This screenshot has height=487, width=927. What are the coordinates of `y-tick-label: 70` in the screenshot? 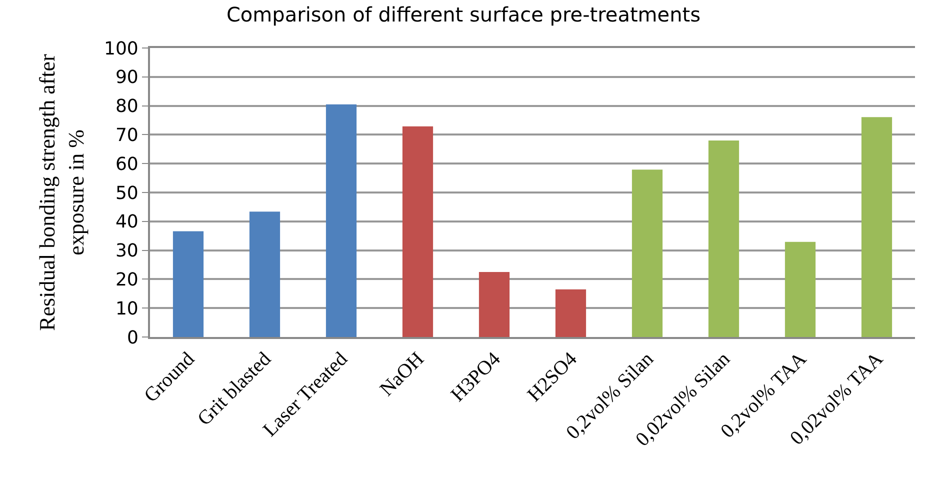 It's located at (126, 135).